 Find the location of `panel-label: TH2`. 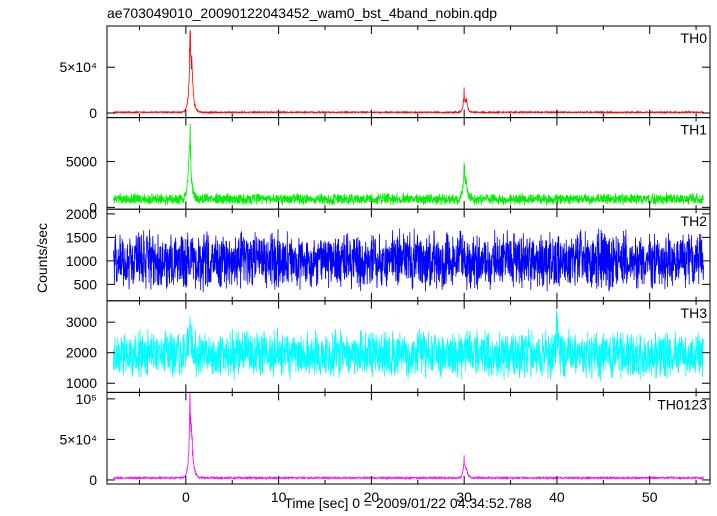

panel-label: TH2 is located at coordinates (694, 221).